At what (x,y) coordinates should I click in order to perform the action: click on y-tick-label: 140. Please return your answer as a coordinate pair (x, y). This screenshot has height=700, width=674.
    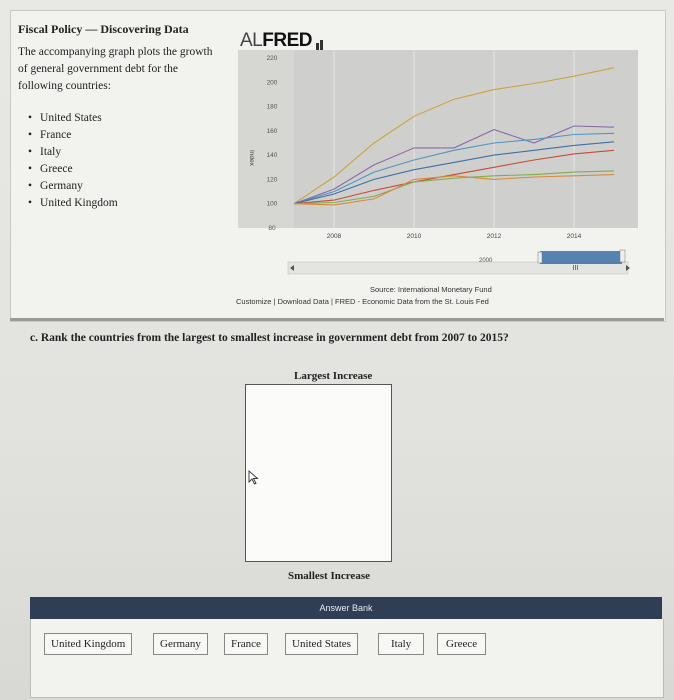
    Looking at the image, I should click on (272, 155).